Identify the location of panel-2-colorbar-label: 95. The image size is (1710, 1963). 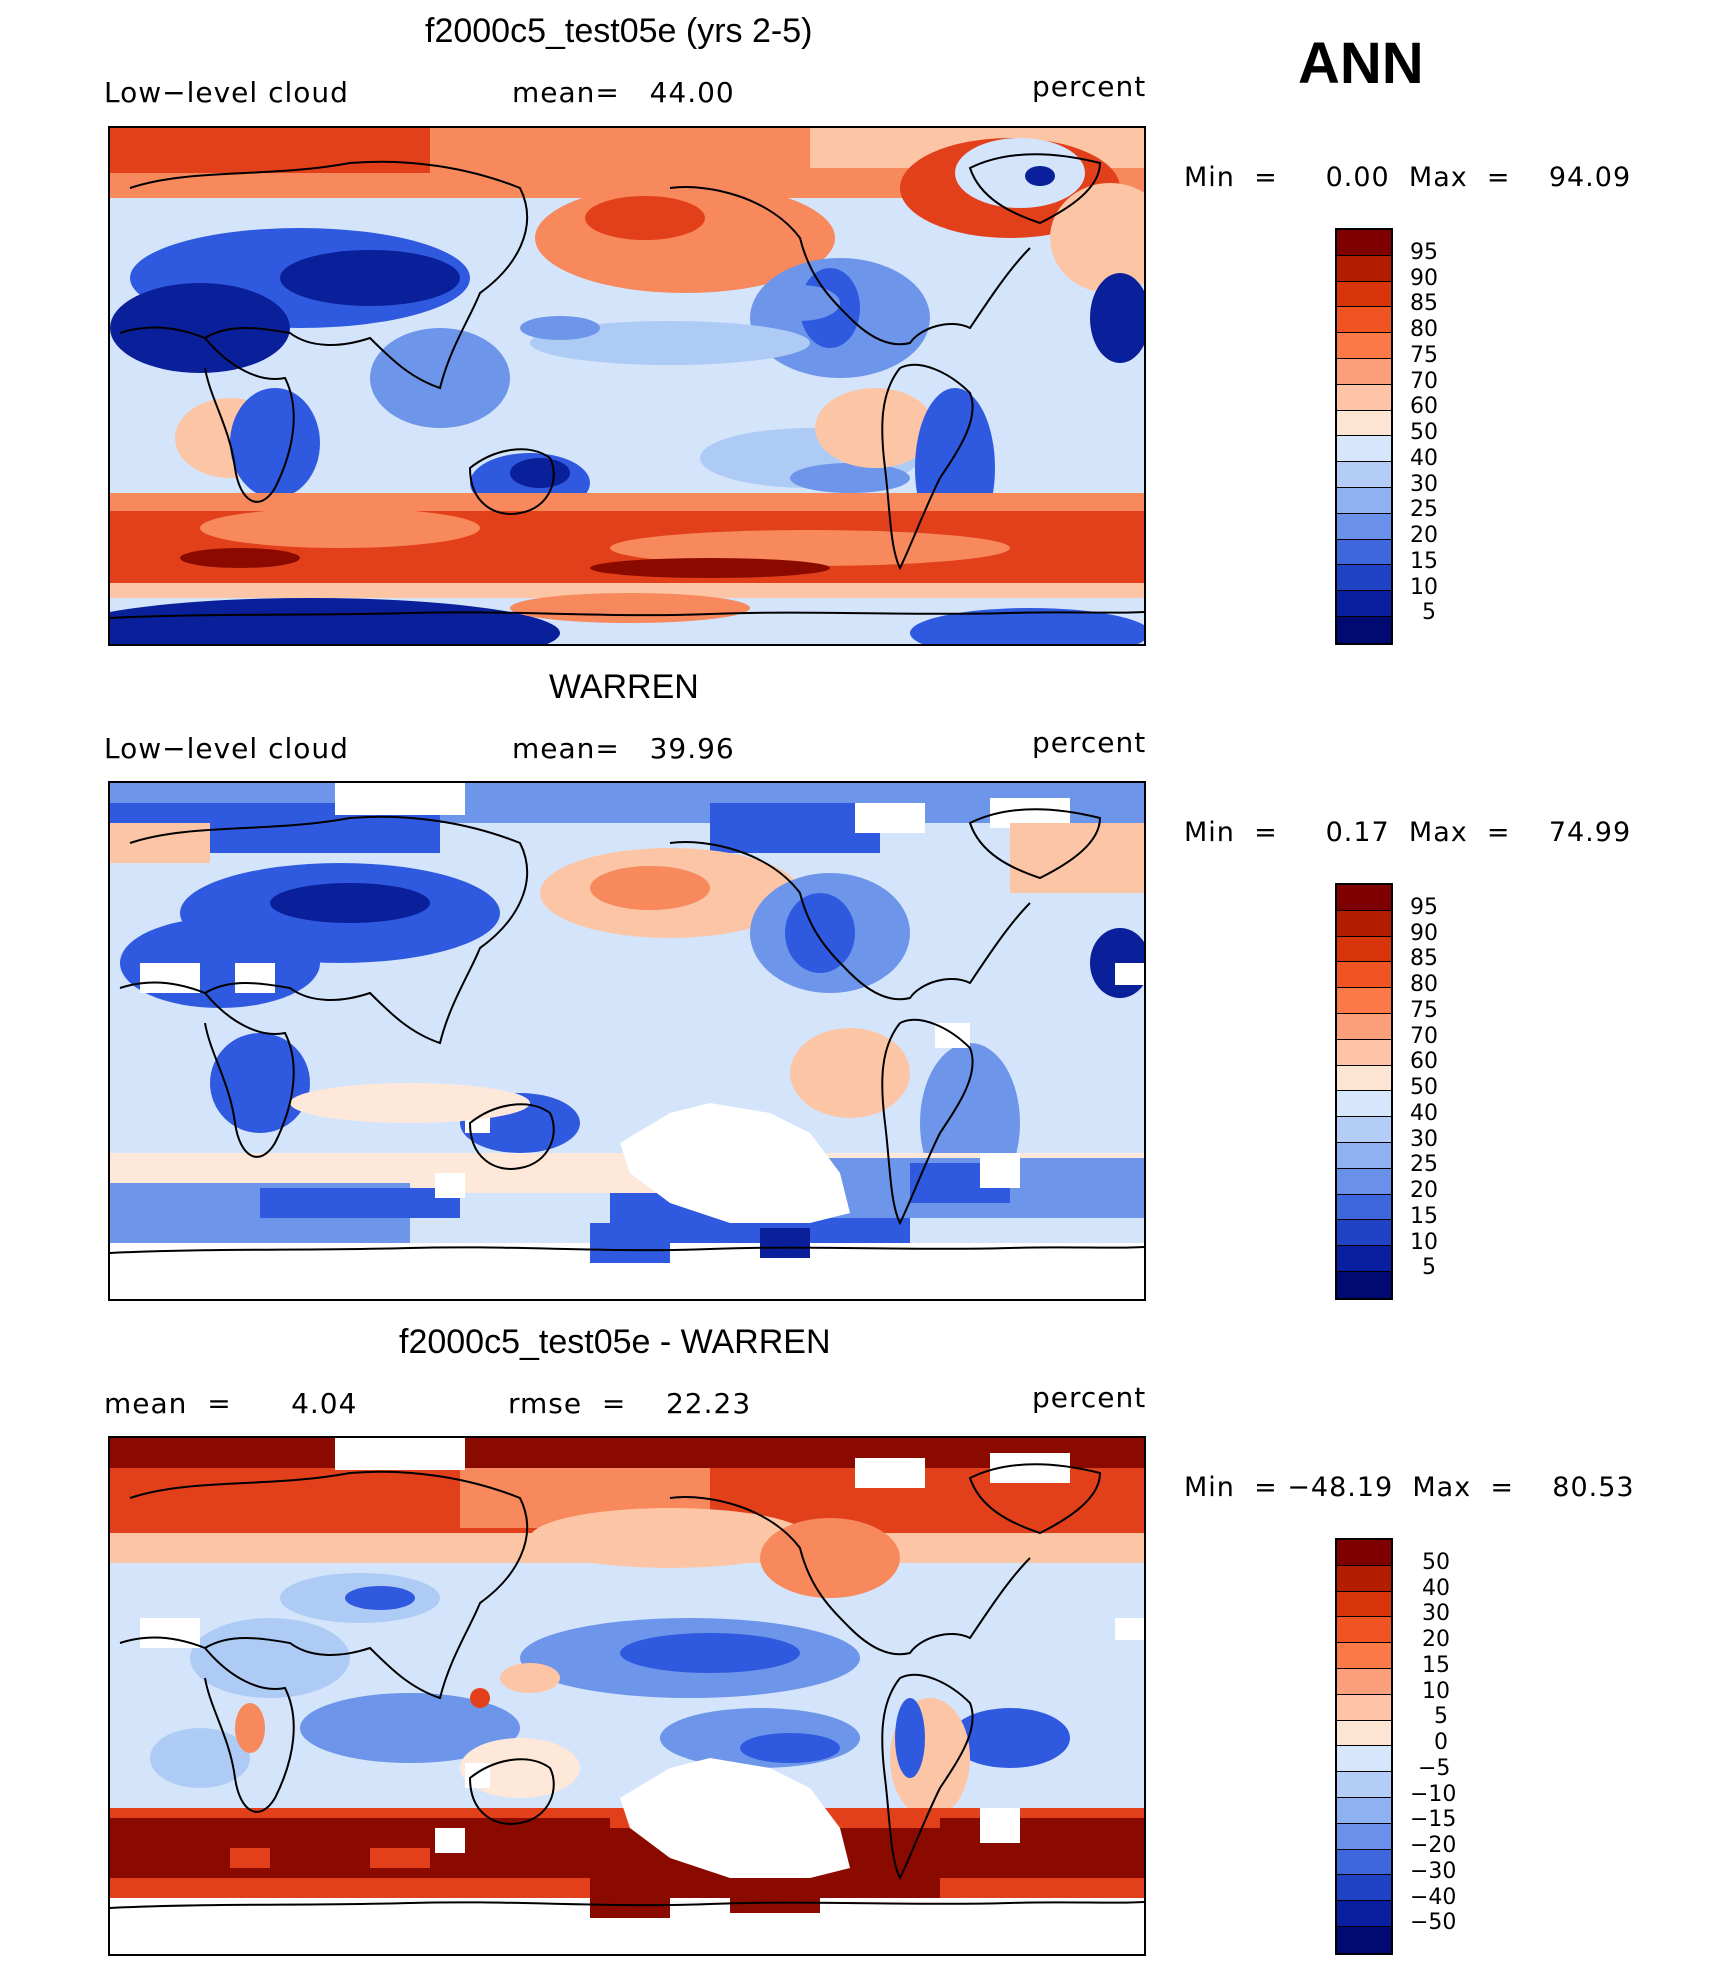
(1424, 907).